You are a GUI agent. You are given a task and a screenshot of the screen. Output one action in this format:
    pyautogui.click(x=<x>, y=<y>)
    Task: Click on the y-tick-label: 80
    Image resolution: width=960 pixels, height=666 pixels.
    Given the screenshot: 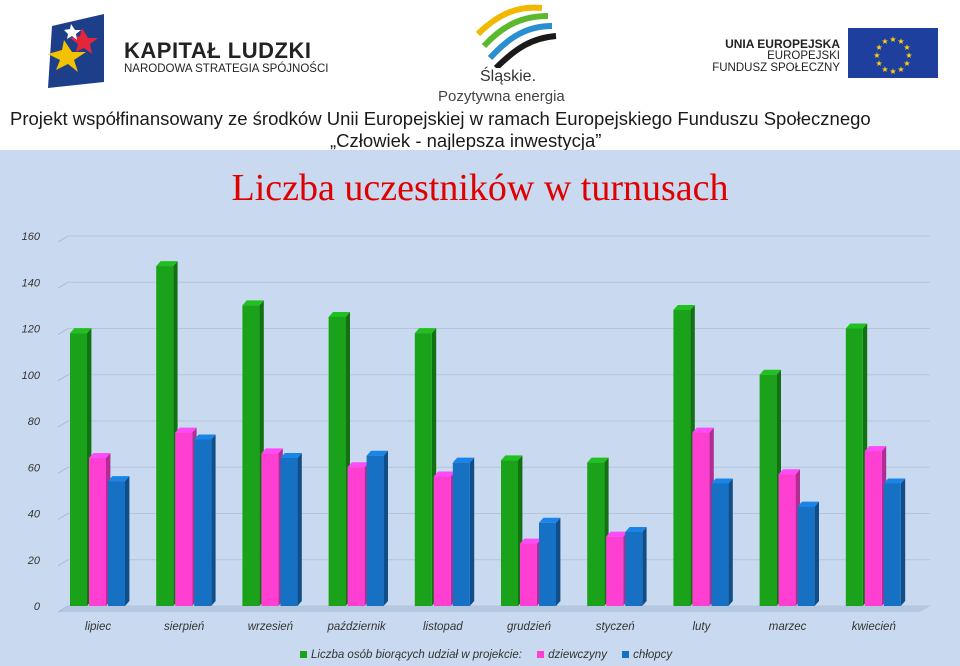 What is the action you would take?
    pyautogui.click(x=34, y=422)
    